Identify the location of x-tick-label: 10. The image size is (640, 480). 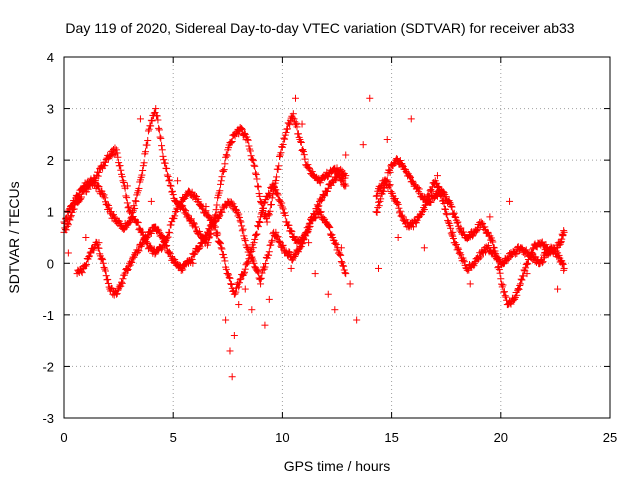
(282, 437).